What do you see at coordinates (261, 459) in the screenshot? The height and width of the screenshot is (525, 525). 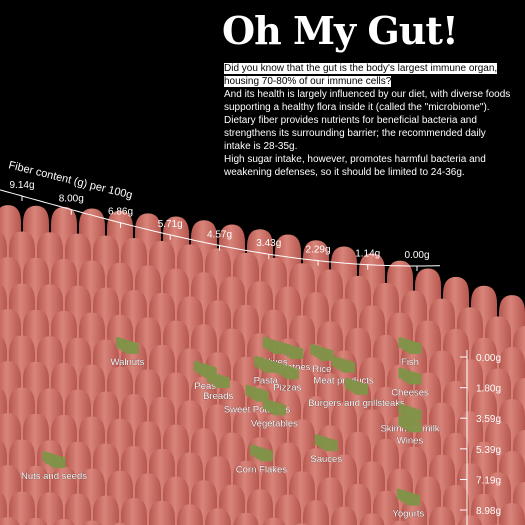 I see `food-point: Corn Flakes` at bounding box center [261, 459].